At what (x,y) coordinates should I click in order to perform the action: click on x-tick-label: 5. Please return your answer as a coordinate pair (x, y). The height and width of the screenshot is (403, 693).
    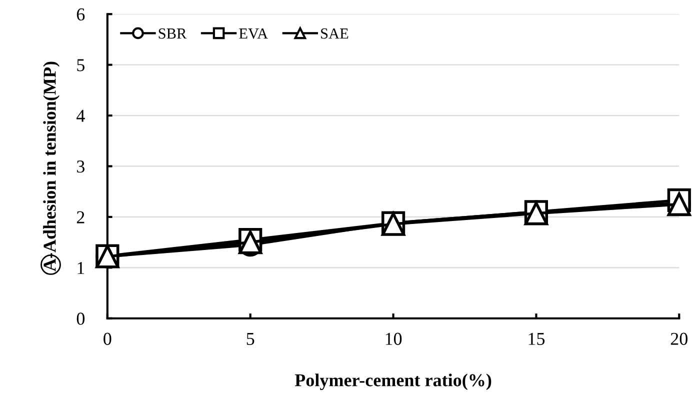
    Looking at the image, I should click on (250, 338).